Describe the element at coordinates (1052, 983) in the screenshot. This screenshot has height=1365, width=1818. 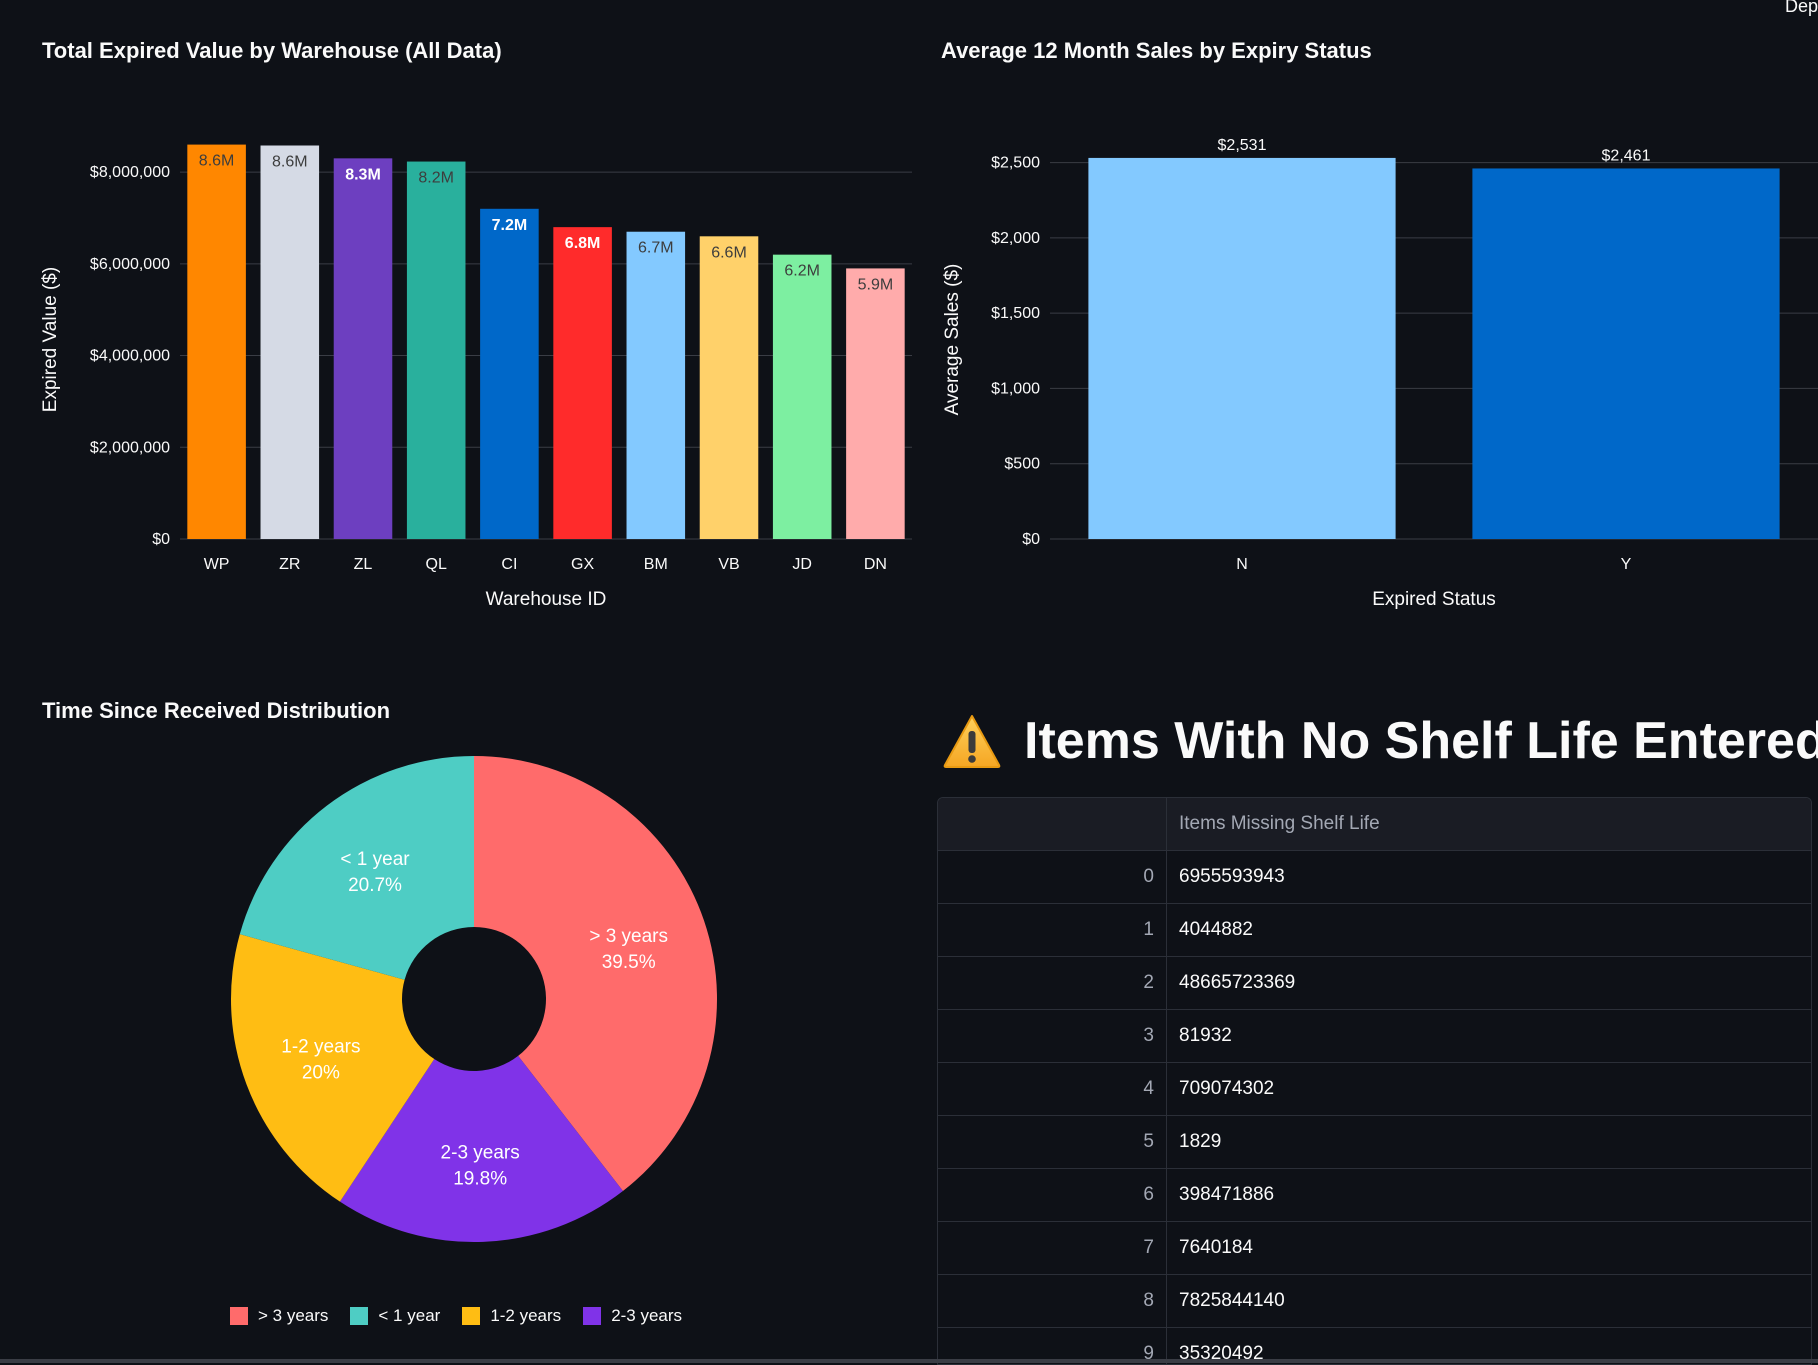
I see `row-index-cell: 2` at that location.